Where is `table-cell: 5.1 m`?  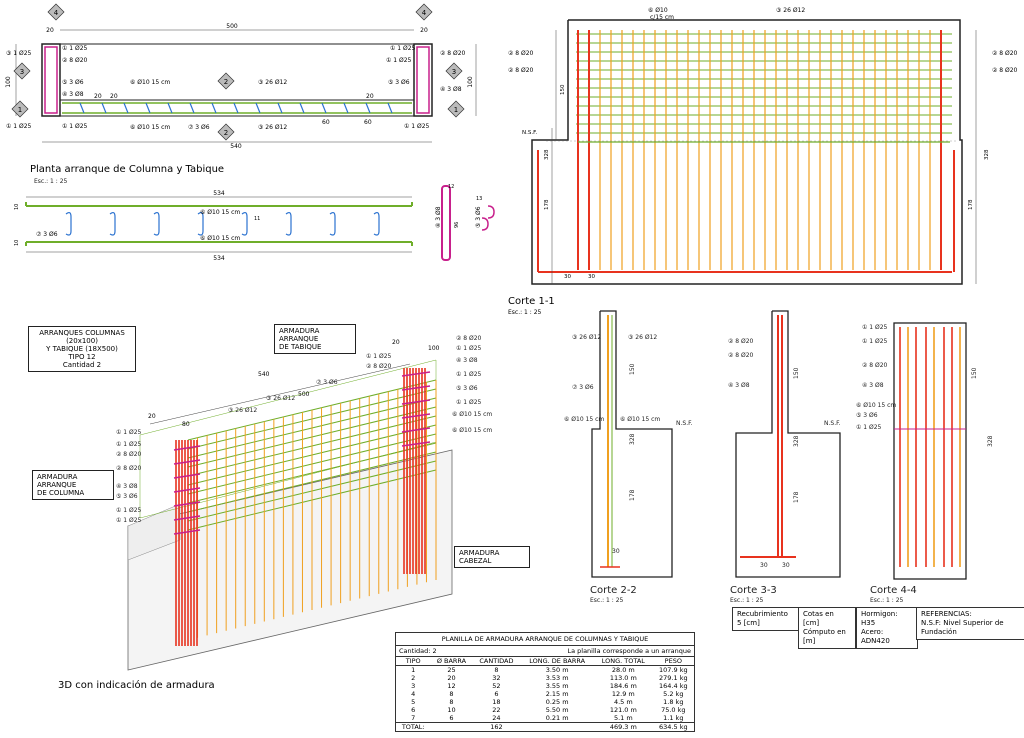
table-cell: 5.1 m is located at coordinates (623, 718).